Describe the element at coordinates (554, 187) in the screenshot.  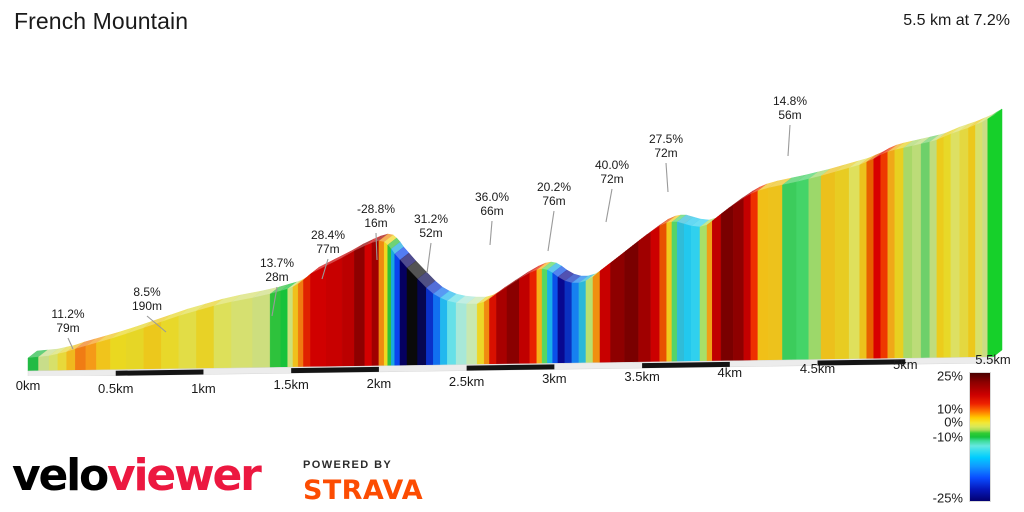
I see `annotation-gradient: 20.2%` at that location.